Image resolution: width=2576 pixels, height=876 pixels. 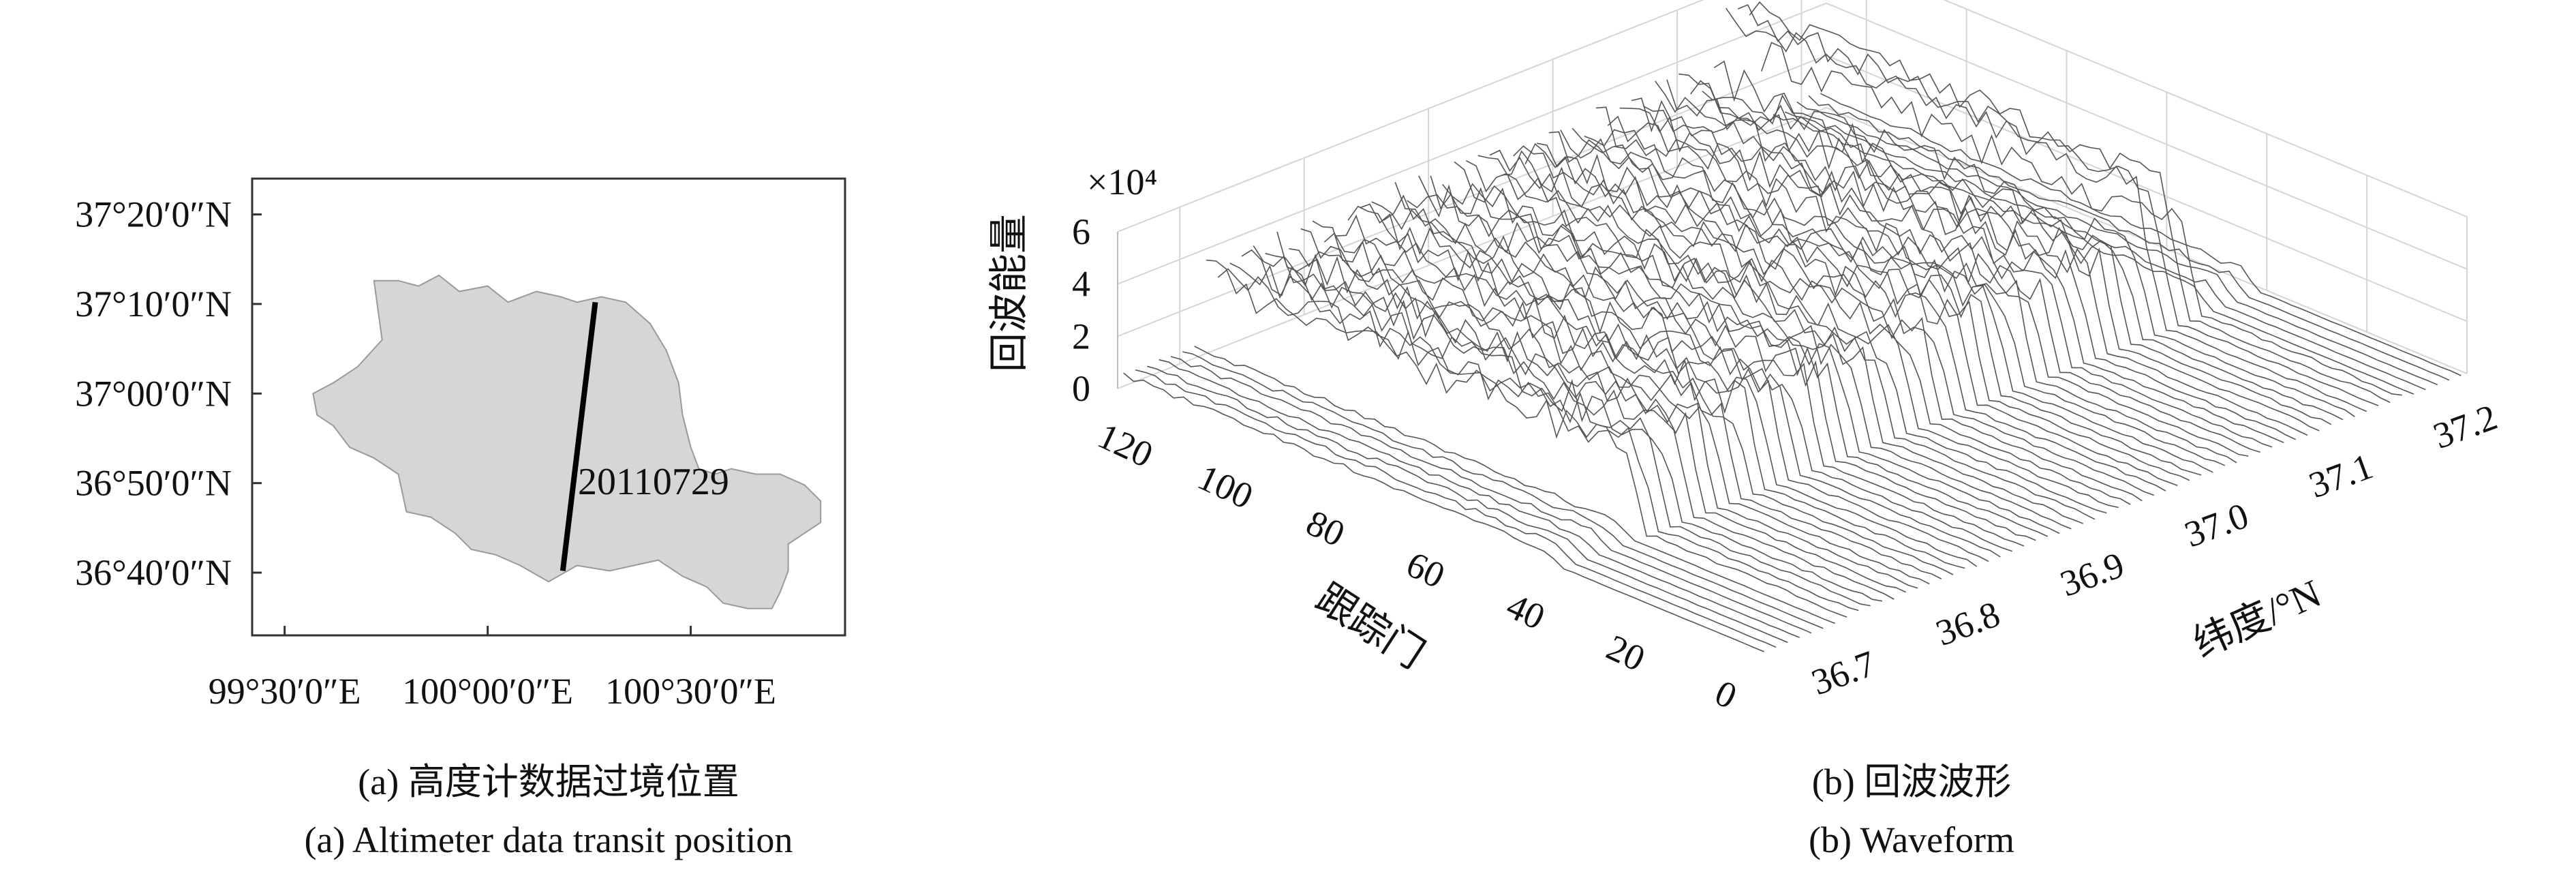 I want to click on track-label: 20110729, so click(x=653, y=482).